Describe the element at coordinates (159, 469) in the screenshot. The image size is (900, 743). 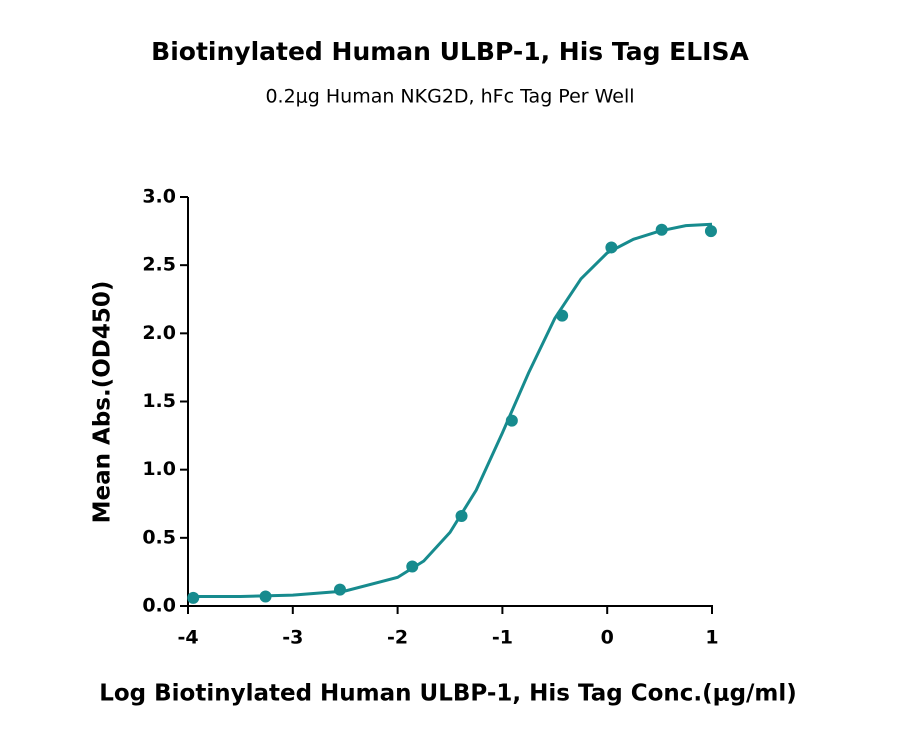
I see `y-tick-label: 1.0` at that location.